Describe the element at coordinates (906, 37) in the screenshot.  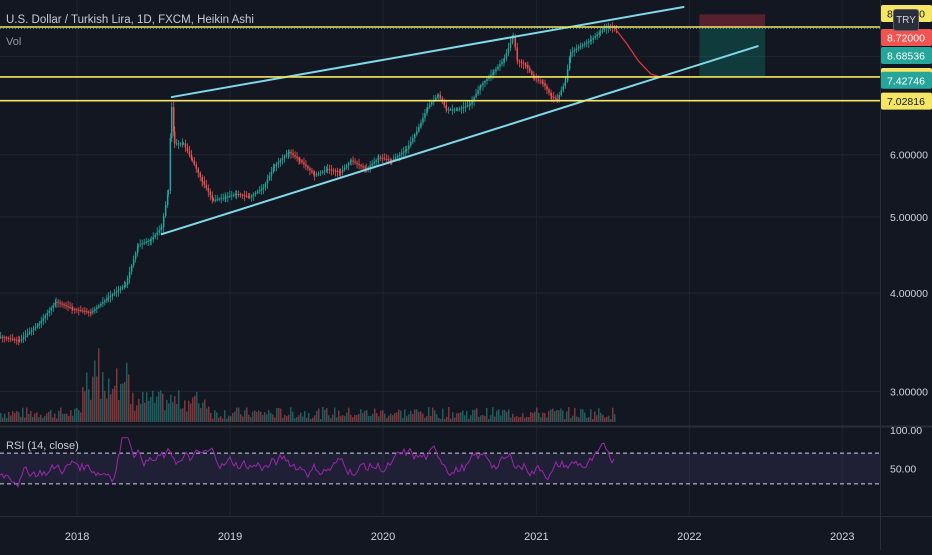
I see `price-label-badge` at that location.